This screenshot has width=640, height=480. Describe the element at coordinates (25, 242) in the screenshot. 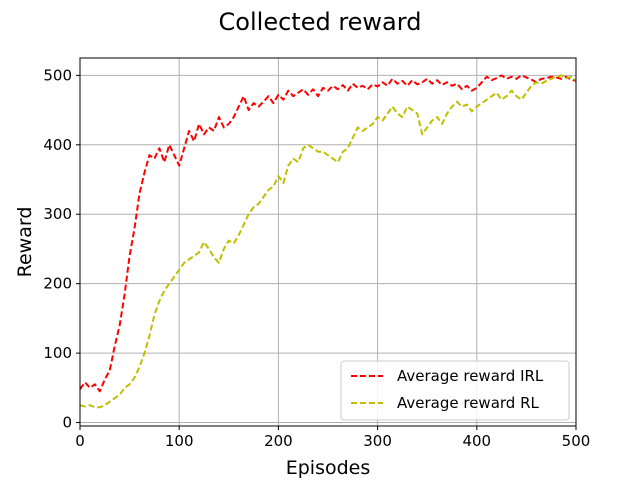

I see `y-axis-label: Reward` at that location.